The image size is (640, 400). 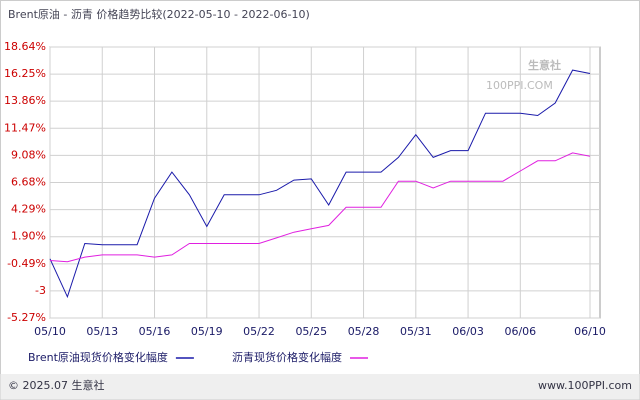 I want to click on y-tick-label: 6.68%, so click(x=28, y=182).